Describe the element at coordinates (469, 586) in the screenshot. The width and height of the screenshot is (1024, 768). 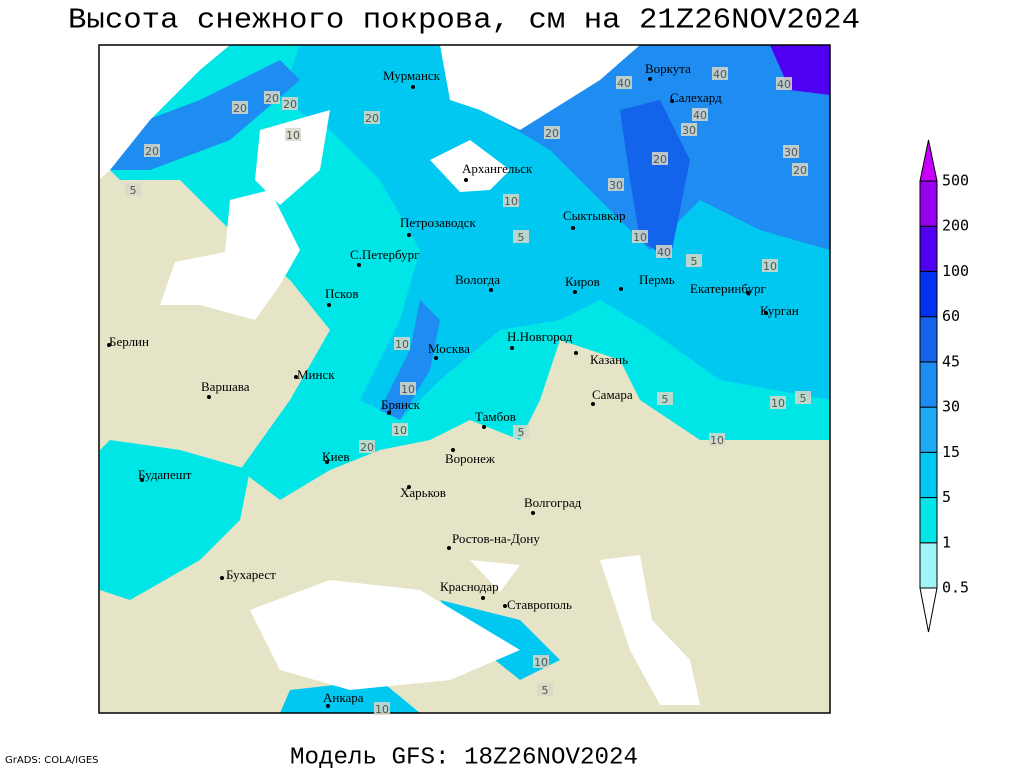
I see `city-label: Краснодар` at that location.